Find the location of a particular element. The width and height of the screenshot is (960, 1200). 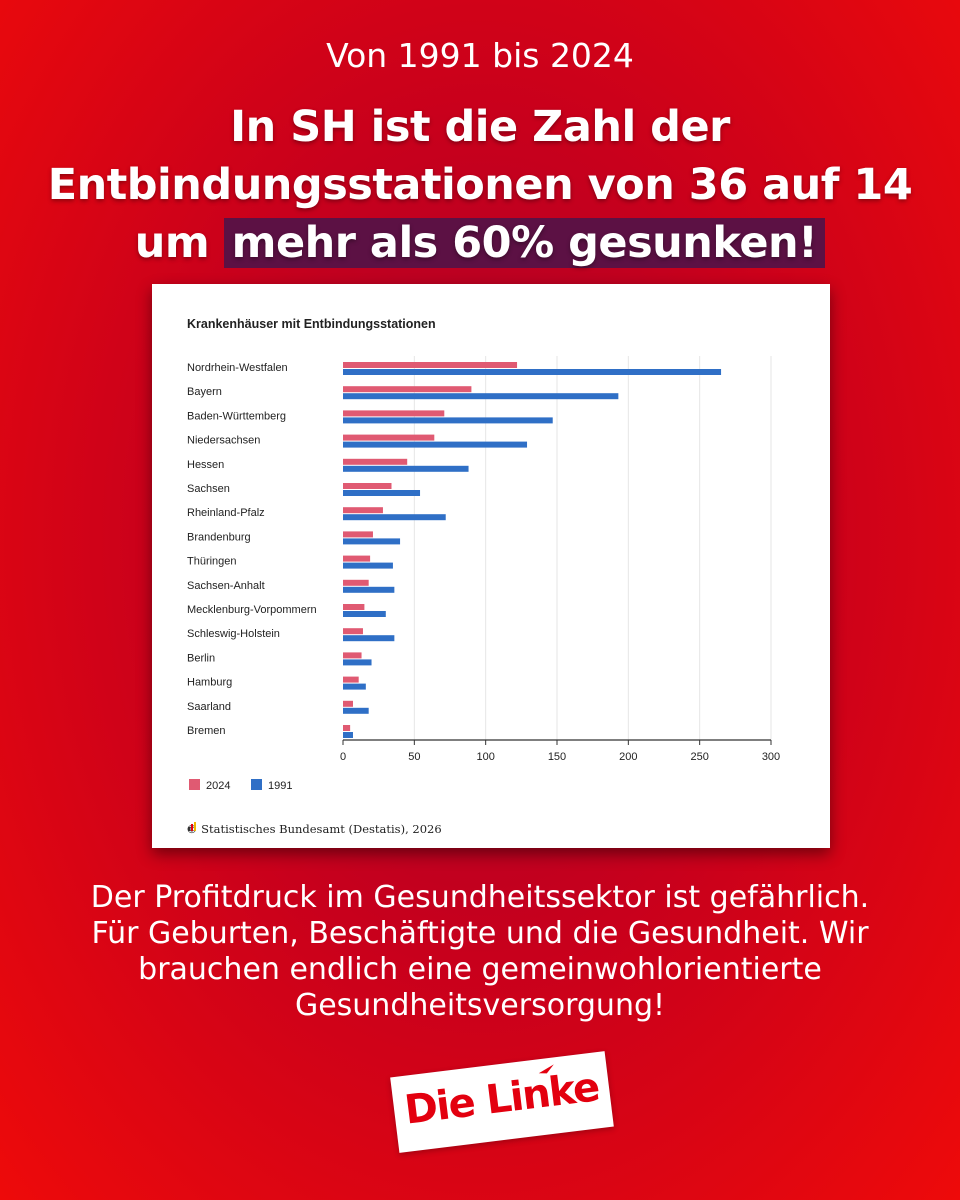

x-tick-label: 50 is located at coordinates (414, 757).